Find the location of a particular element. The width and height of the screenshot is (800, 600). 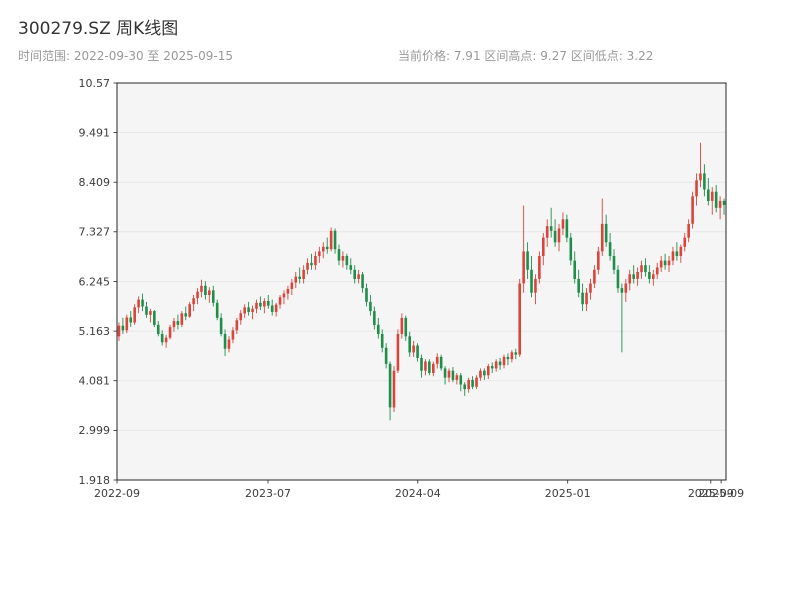

svg-text: 4.081 is located at coordinates (95, 381).